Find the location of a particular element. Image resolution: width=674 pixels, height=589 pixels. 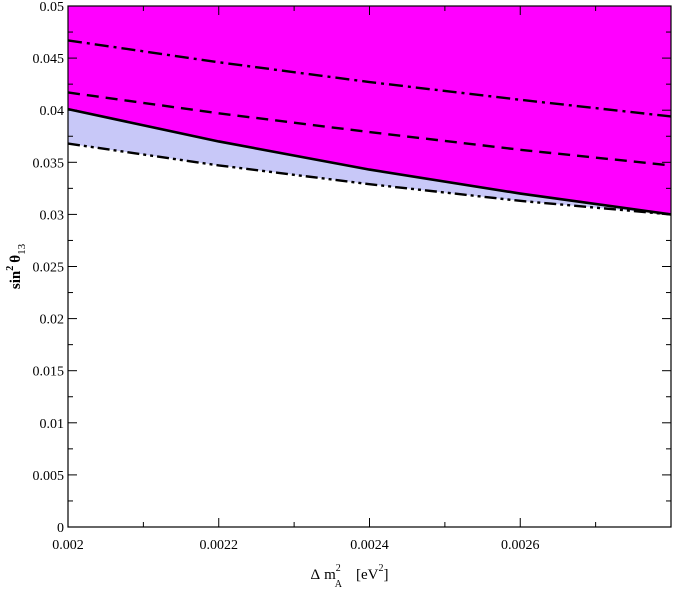

x-axis-label-main: m is located at coordinates (330, 575).